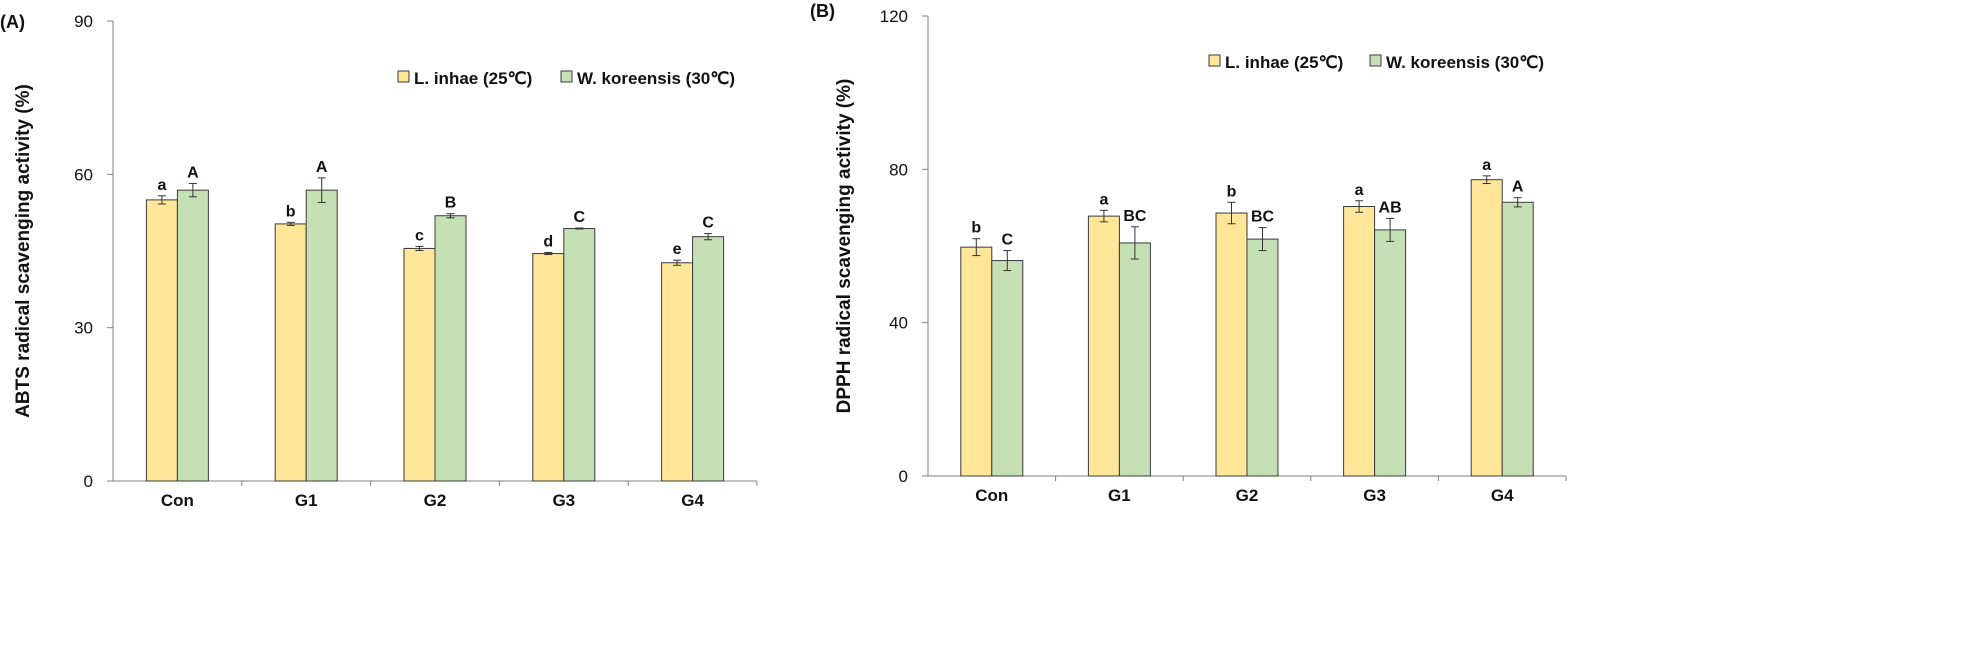 The image size is (1979, 645). I want to click on y-tick-label: 80, so click(898, 169).